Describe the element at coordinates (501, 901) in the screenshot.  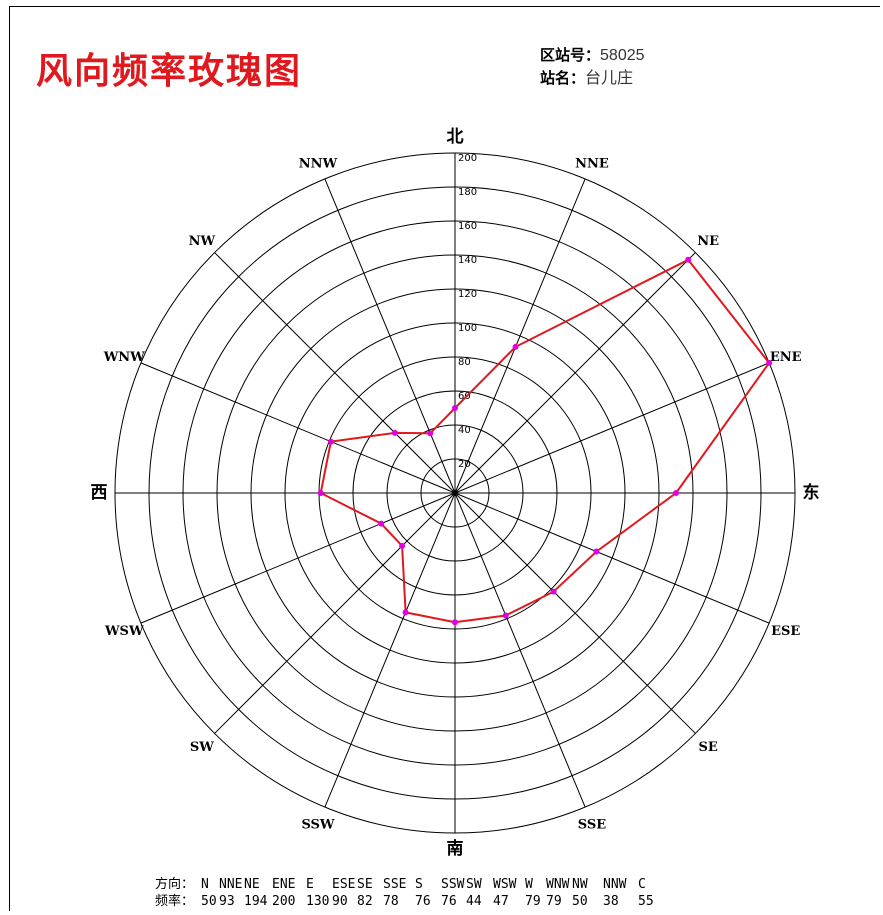
I see `frequency-cell: 47` at that location.